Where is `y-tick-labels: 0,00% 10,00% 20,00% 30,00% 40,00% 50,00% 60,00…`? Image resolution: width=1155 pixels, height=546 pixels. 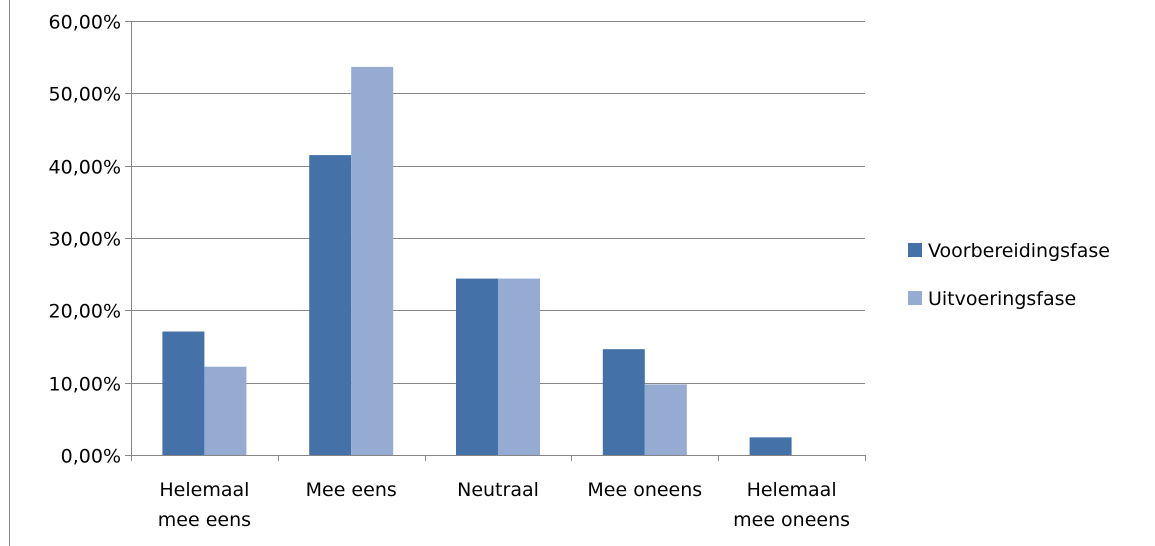
y-tick-labels: 0,00% 10,00% 20,00% 30,00% 40,00% 50,00% 60,00… is located at coordinates (85, 240).